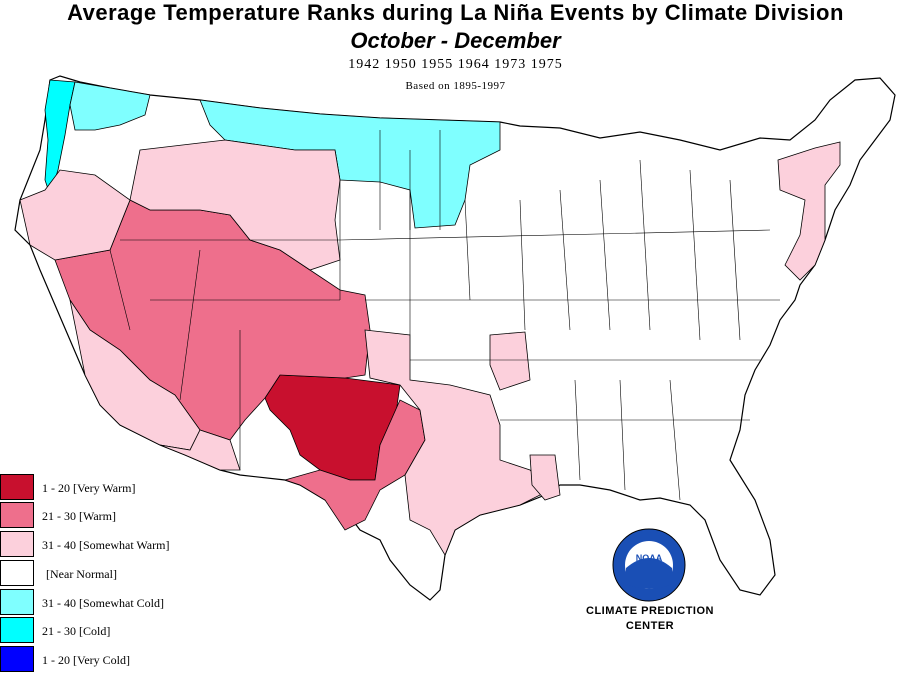 Image resolution: width=911 pixels, height=674 pixels. Describe the element at coordinates (75, 215) in the screenshot. I see `region-oregon-somewhat-warm` at that location.